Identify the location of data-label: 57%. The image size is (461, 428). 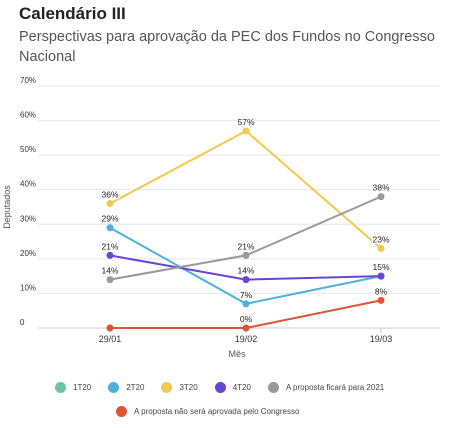
(245, 122).